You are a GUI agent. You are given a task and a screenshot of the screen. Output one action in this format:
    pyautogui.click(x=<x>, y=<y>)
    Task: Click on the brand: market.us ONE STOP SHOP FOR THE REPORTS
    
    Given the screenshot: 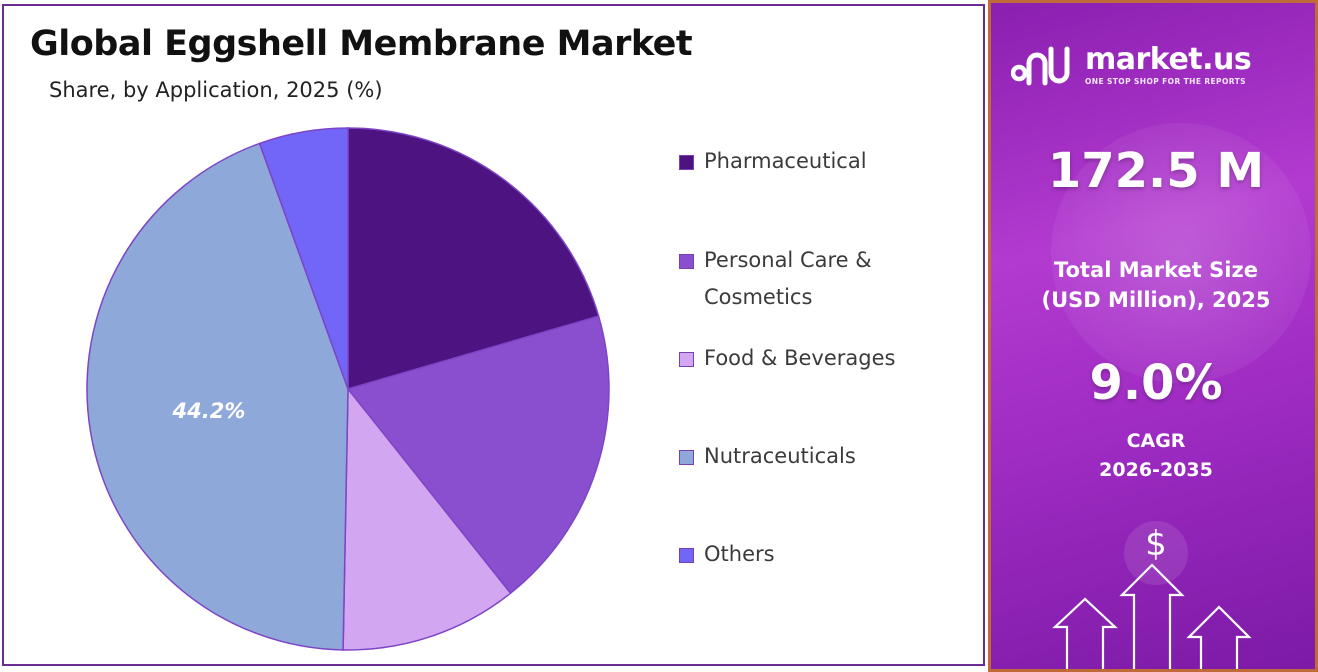 What is the action you would take?
    pyautogui.click(x=1131, y=64)
    